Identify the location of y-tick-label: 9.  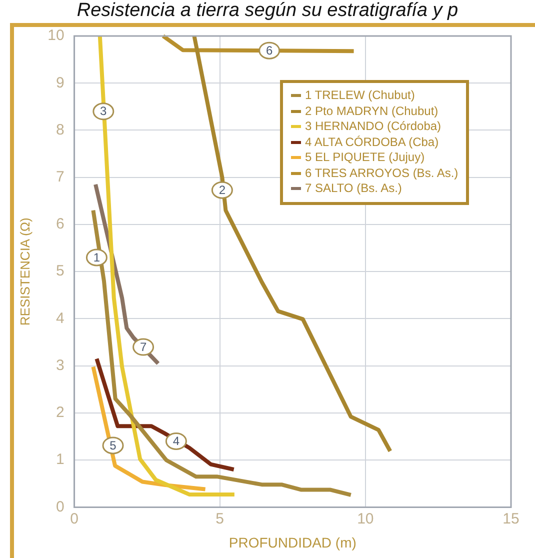
(60, 83).